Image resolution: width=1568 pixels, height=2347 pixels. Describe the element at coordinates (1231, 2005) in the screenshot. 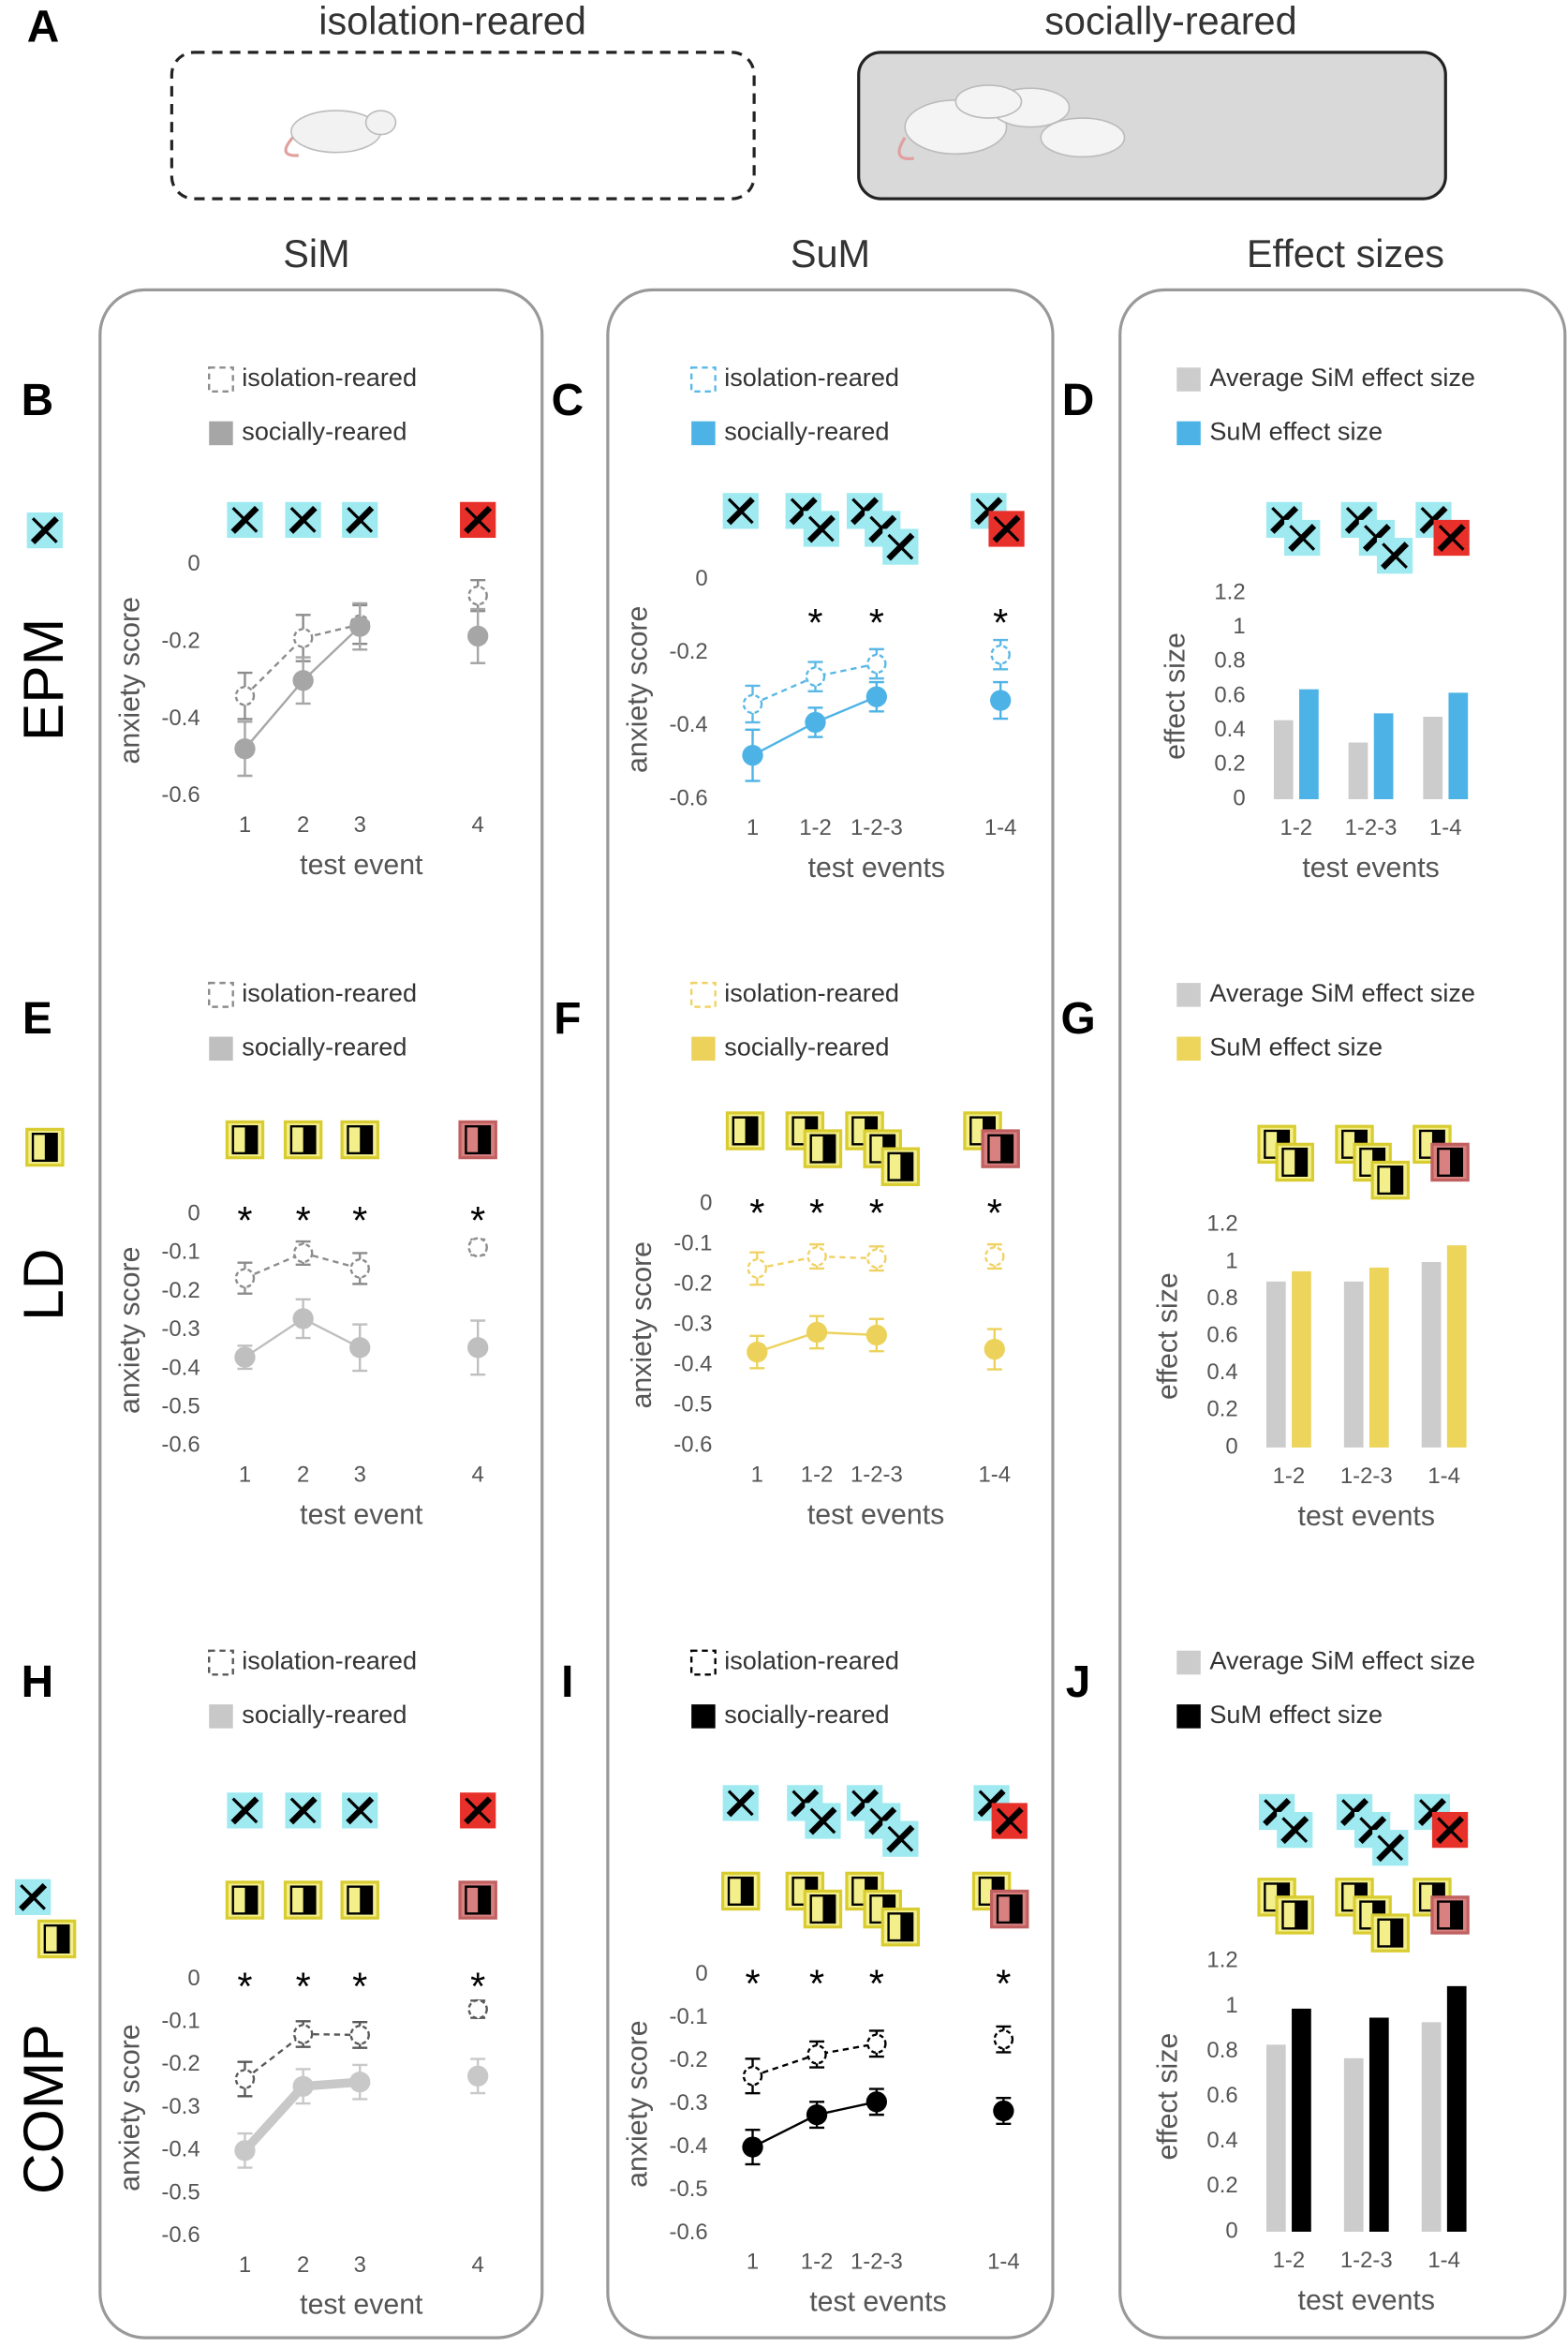

I see `y-tick-label: 1` at that location.